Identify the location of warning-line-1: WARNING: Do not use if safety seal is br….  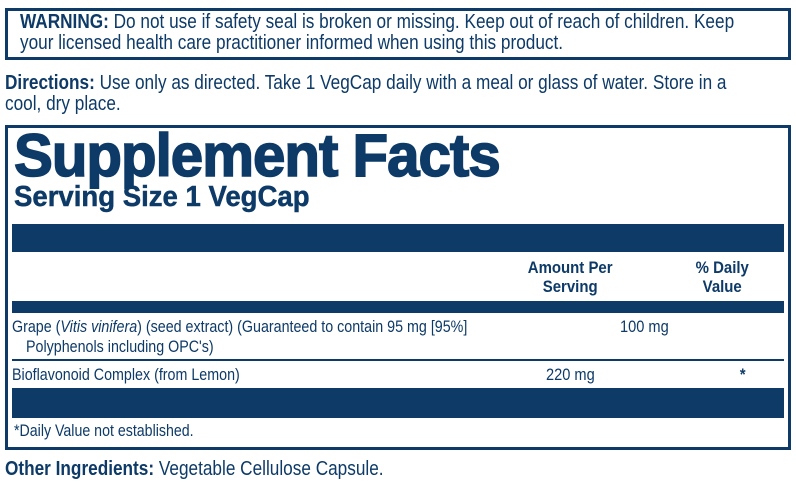
(398, 22).